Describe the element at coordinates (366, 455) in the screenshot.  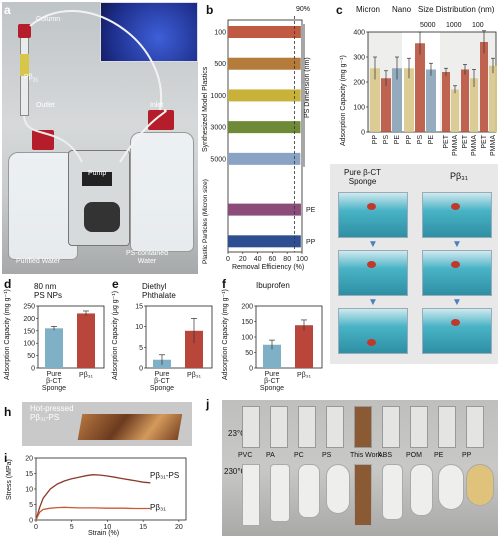
I see `sample-label: This Work` at that location.